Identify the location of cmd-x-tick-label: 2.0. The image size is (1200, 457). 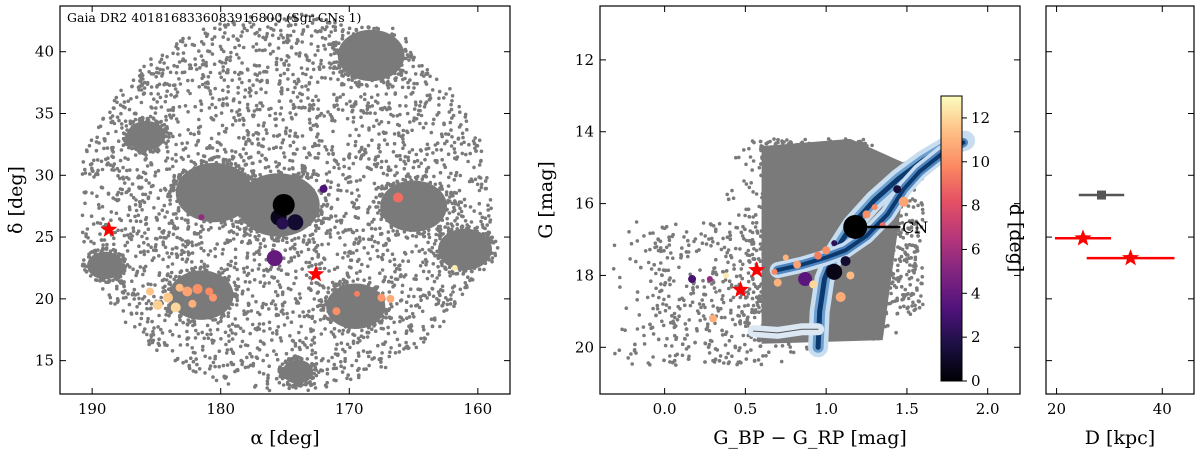
(988, 409).